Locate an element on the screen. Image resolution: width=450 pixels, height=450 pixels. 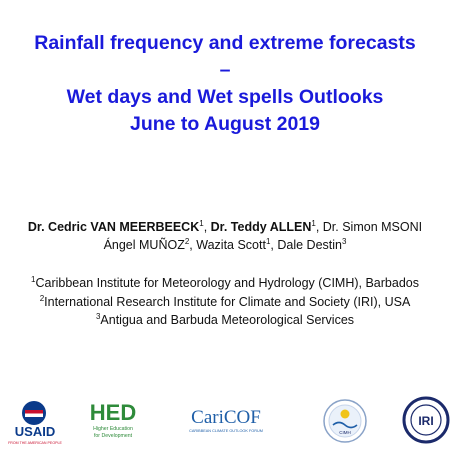
author-1-name: Dr. Cedric VAN MEERBEECK is located at coordinates (113, 227).